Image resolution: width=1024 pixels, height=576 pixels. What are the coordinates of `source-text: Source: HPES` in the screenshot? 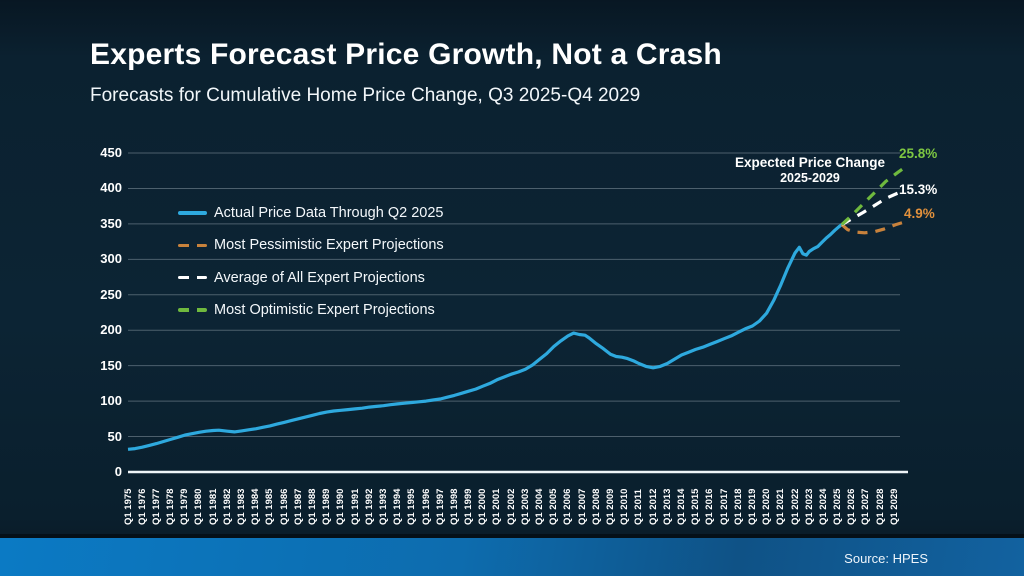 It's located at (886, 558).